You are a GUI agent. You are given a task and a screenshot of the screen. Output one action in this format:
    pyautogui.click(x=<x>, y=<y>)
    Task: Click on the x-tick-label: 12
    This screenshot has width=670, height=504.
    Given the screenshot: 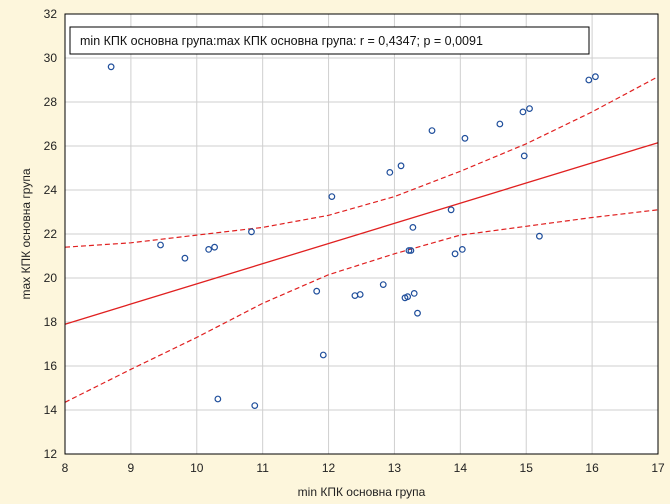 What is the action you would take?
    pyautogui.click(x=329, y=468)
    